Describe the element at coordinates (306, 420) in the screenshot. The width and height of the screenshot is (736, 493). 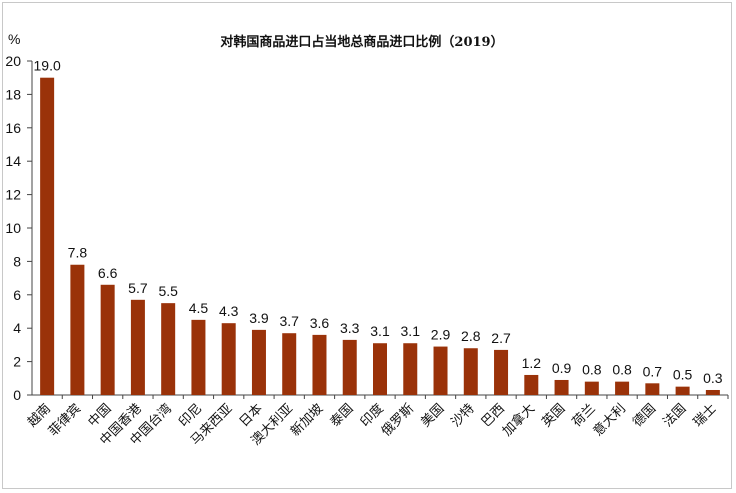
I see `x-tick-label: 新加坡` at that location.